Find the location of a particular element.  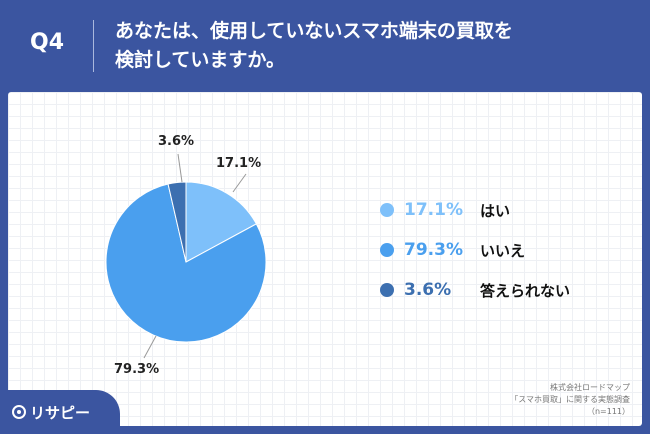

pie-slice-no is located at coordinates (186, 263).